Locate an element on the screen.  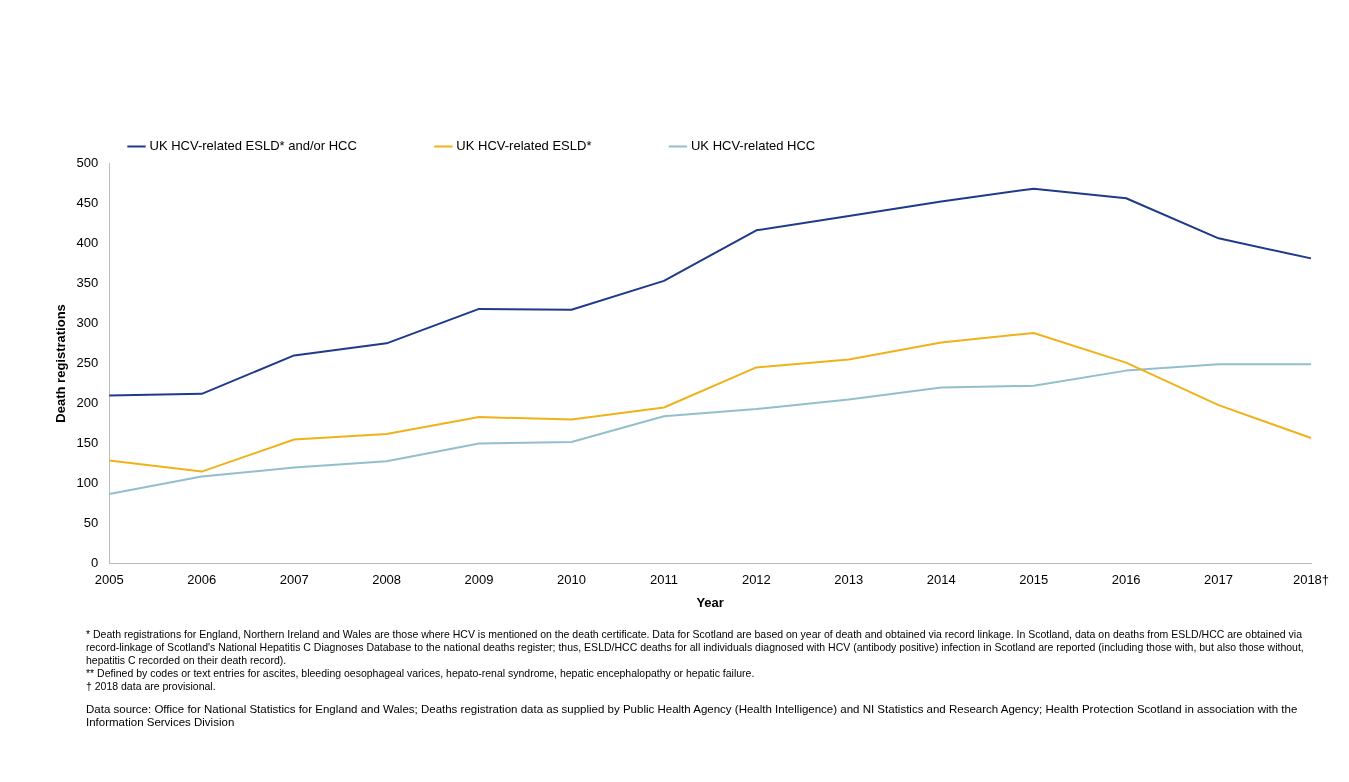
x-tick-label: 2012 is located at coordinates (756, 580).